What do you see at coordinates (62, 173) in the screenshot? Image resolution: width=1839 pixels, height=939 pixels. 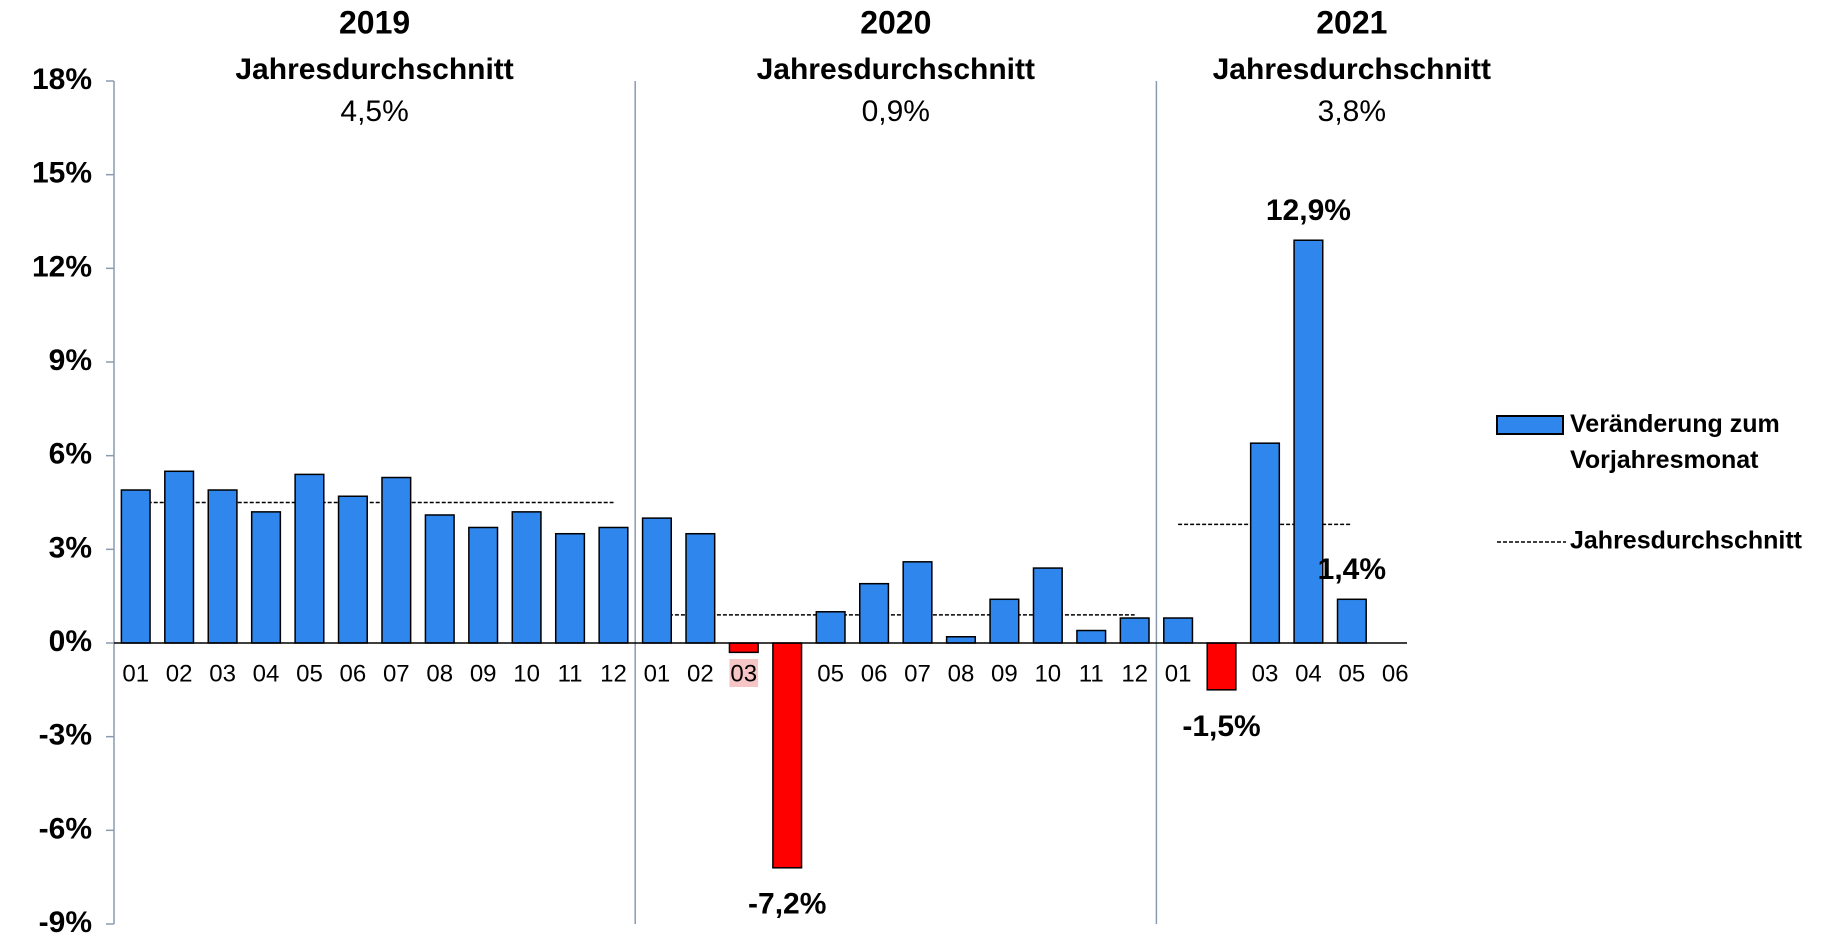 I see `y-tick-label: 15%` at bounding box center [62, 173].